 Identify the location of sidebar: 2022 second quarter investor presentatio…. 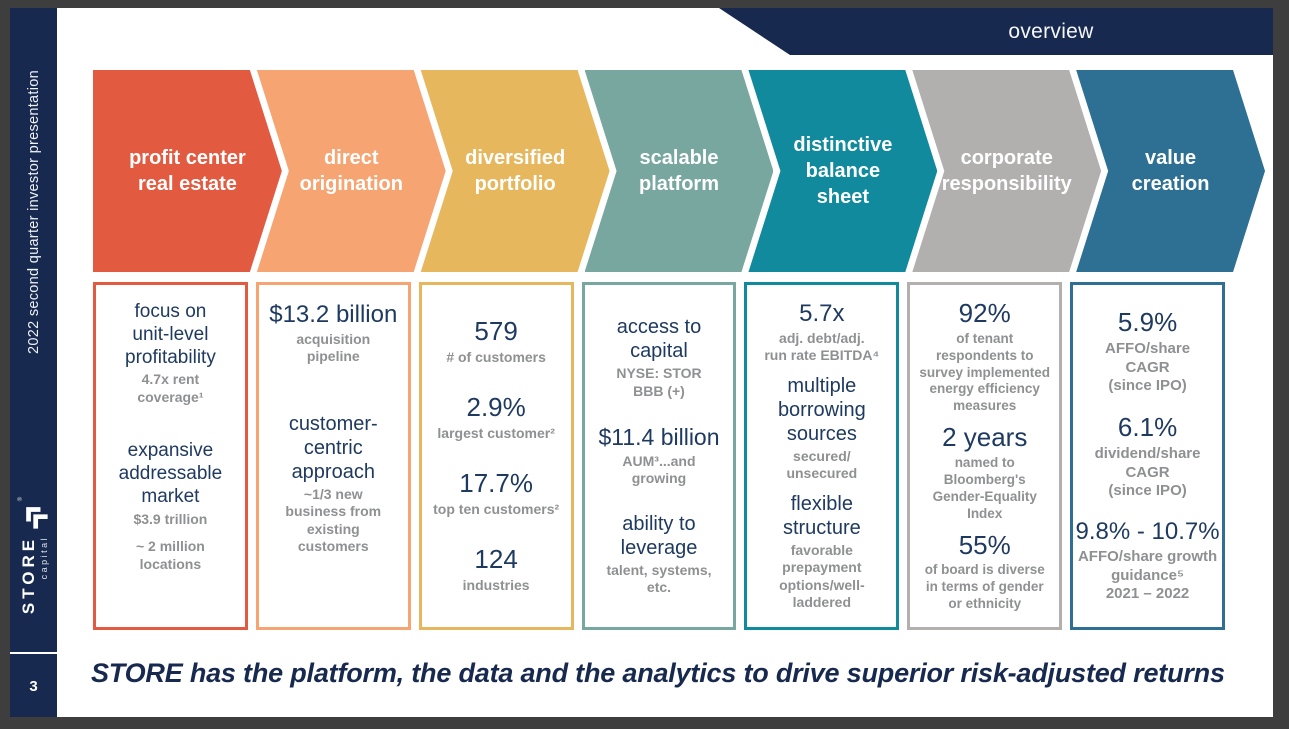
(33, 362).